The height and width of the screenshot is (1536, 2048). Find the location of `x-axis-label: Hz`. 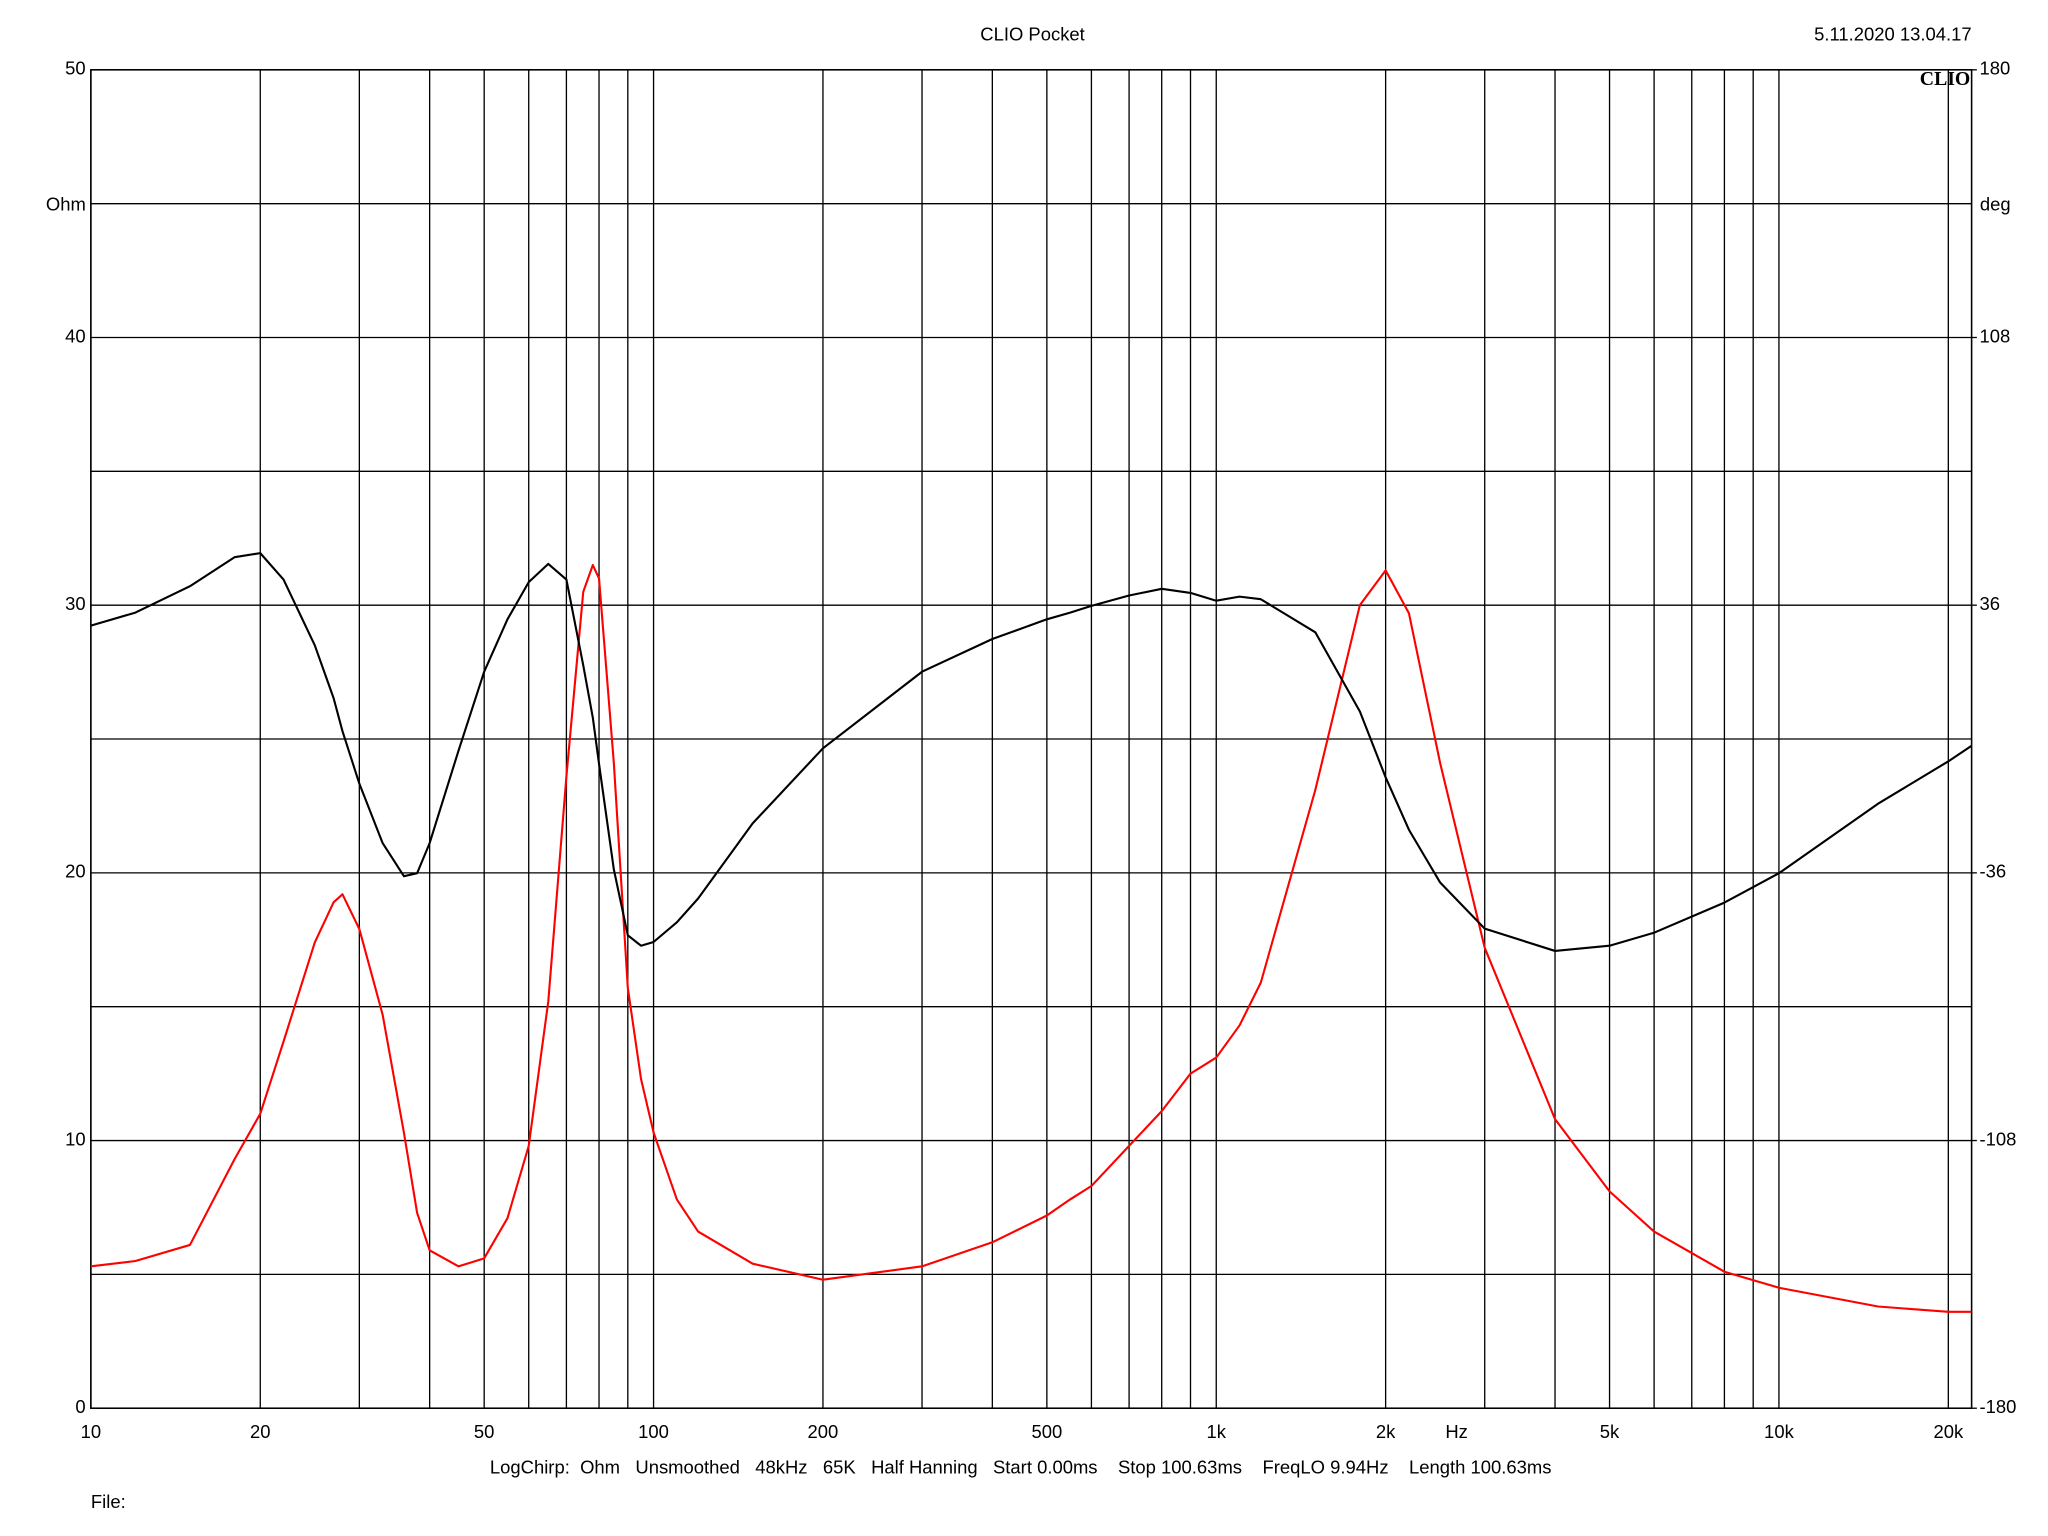

x-axis-label: Hz is located at coordinates (1456, 1431).